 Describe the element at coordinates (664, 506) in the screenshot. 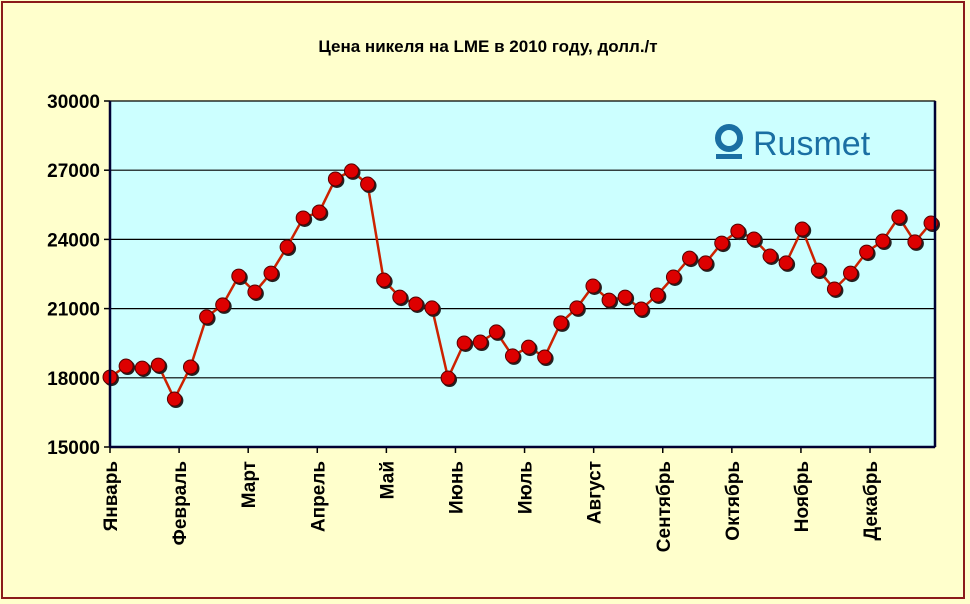

I see `month-label: Сентябрь` at that location.